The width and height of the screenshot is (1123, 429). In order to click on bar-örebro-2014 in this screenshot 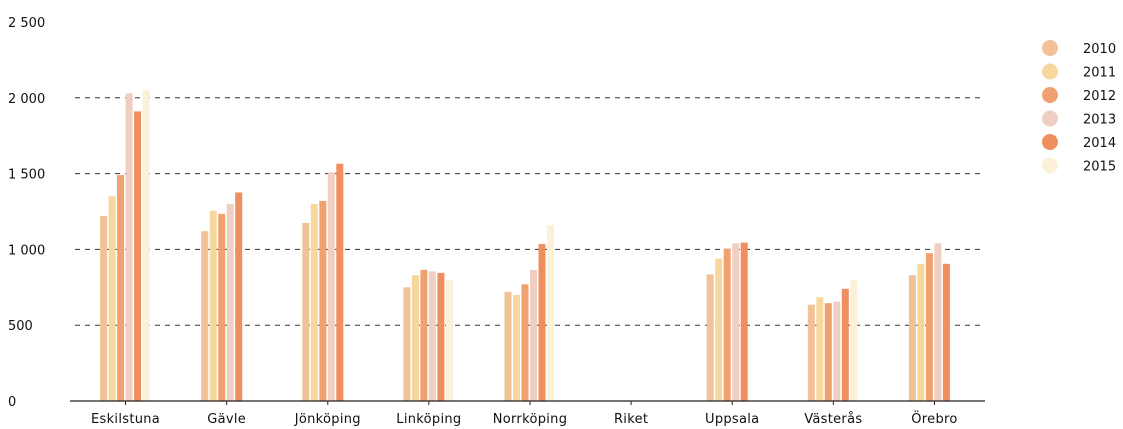, I will do `click(946, 332)`.